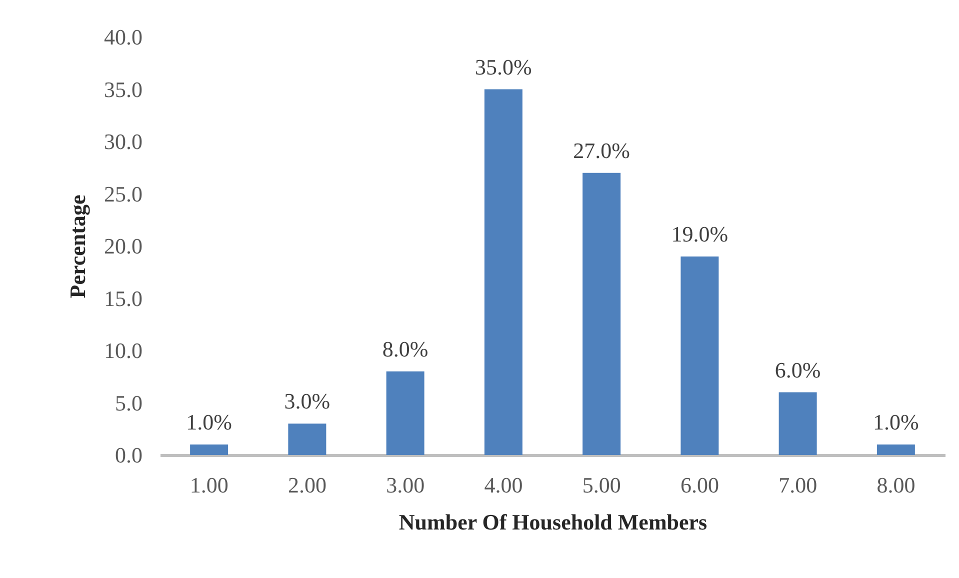 The height and width of the screenshot is (578, 959). Describe the element at coordinates (503, 485) in the screenshot. I see `x-tick-label: 4.00` at that location.